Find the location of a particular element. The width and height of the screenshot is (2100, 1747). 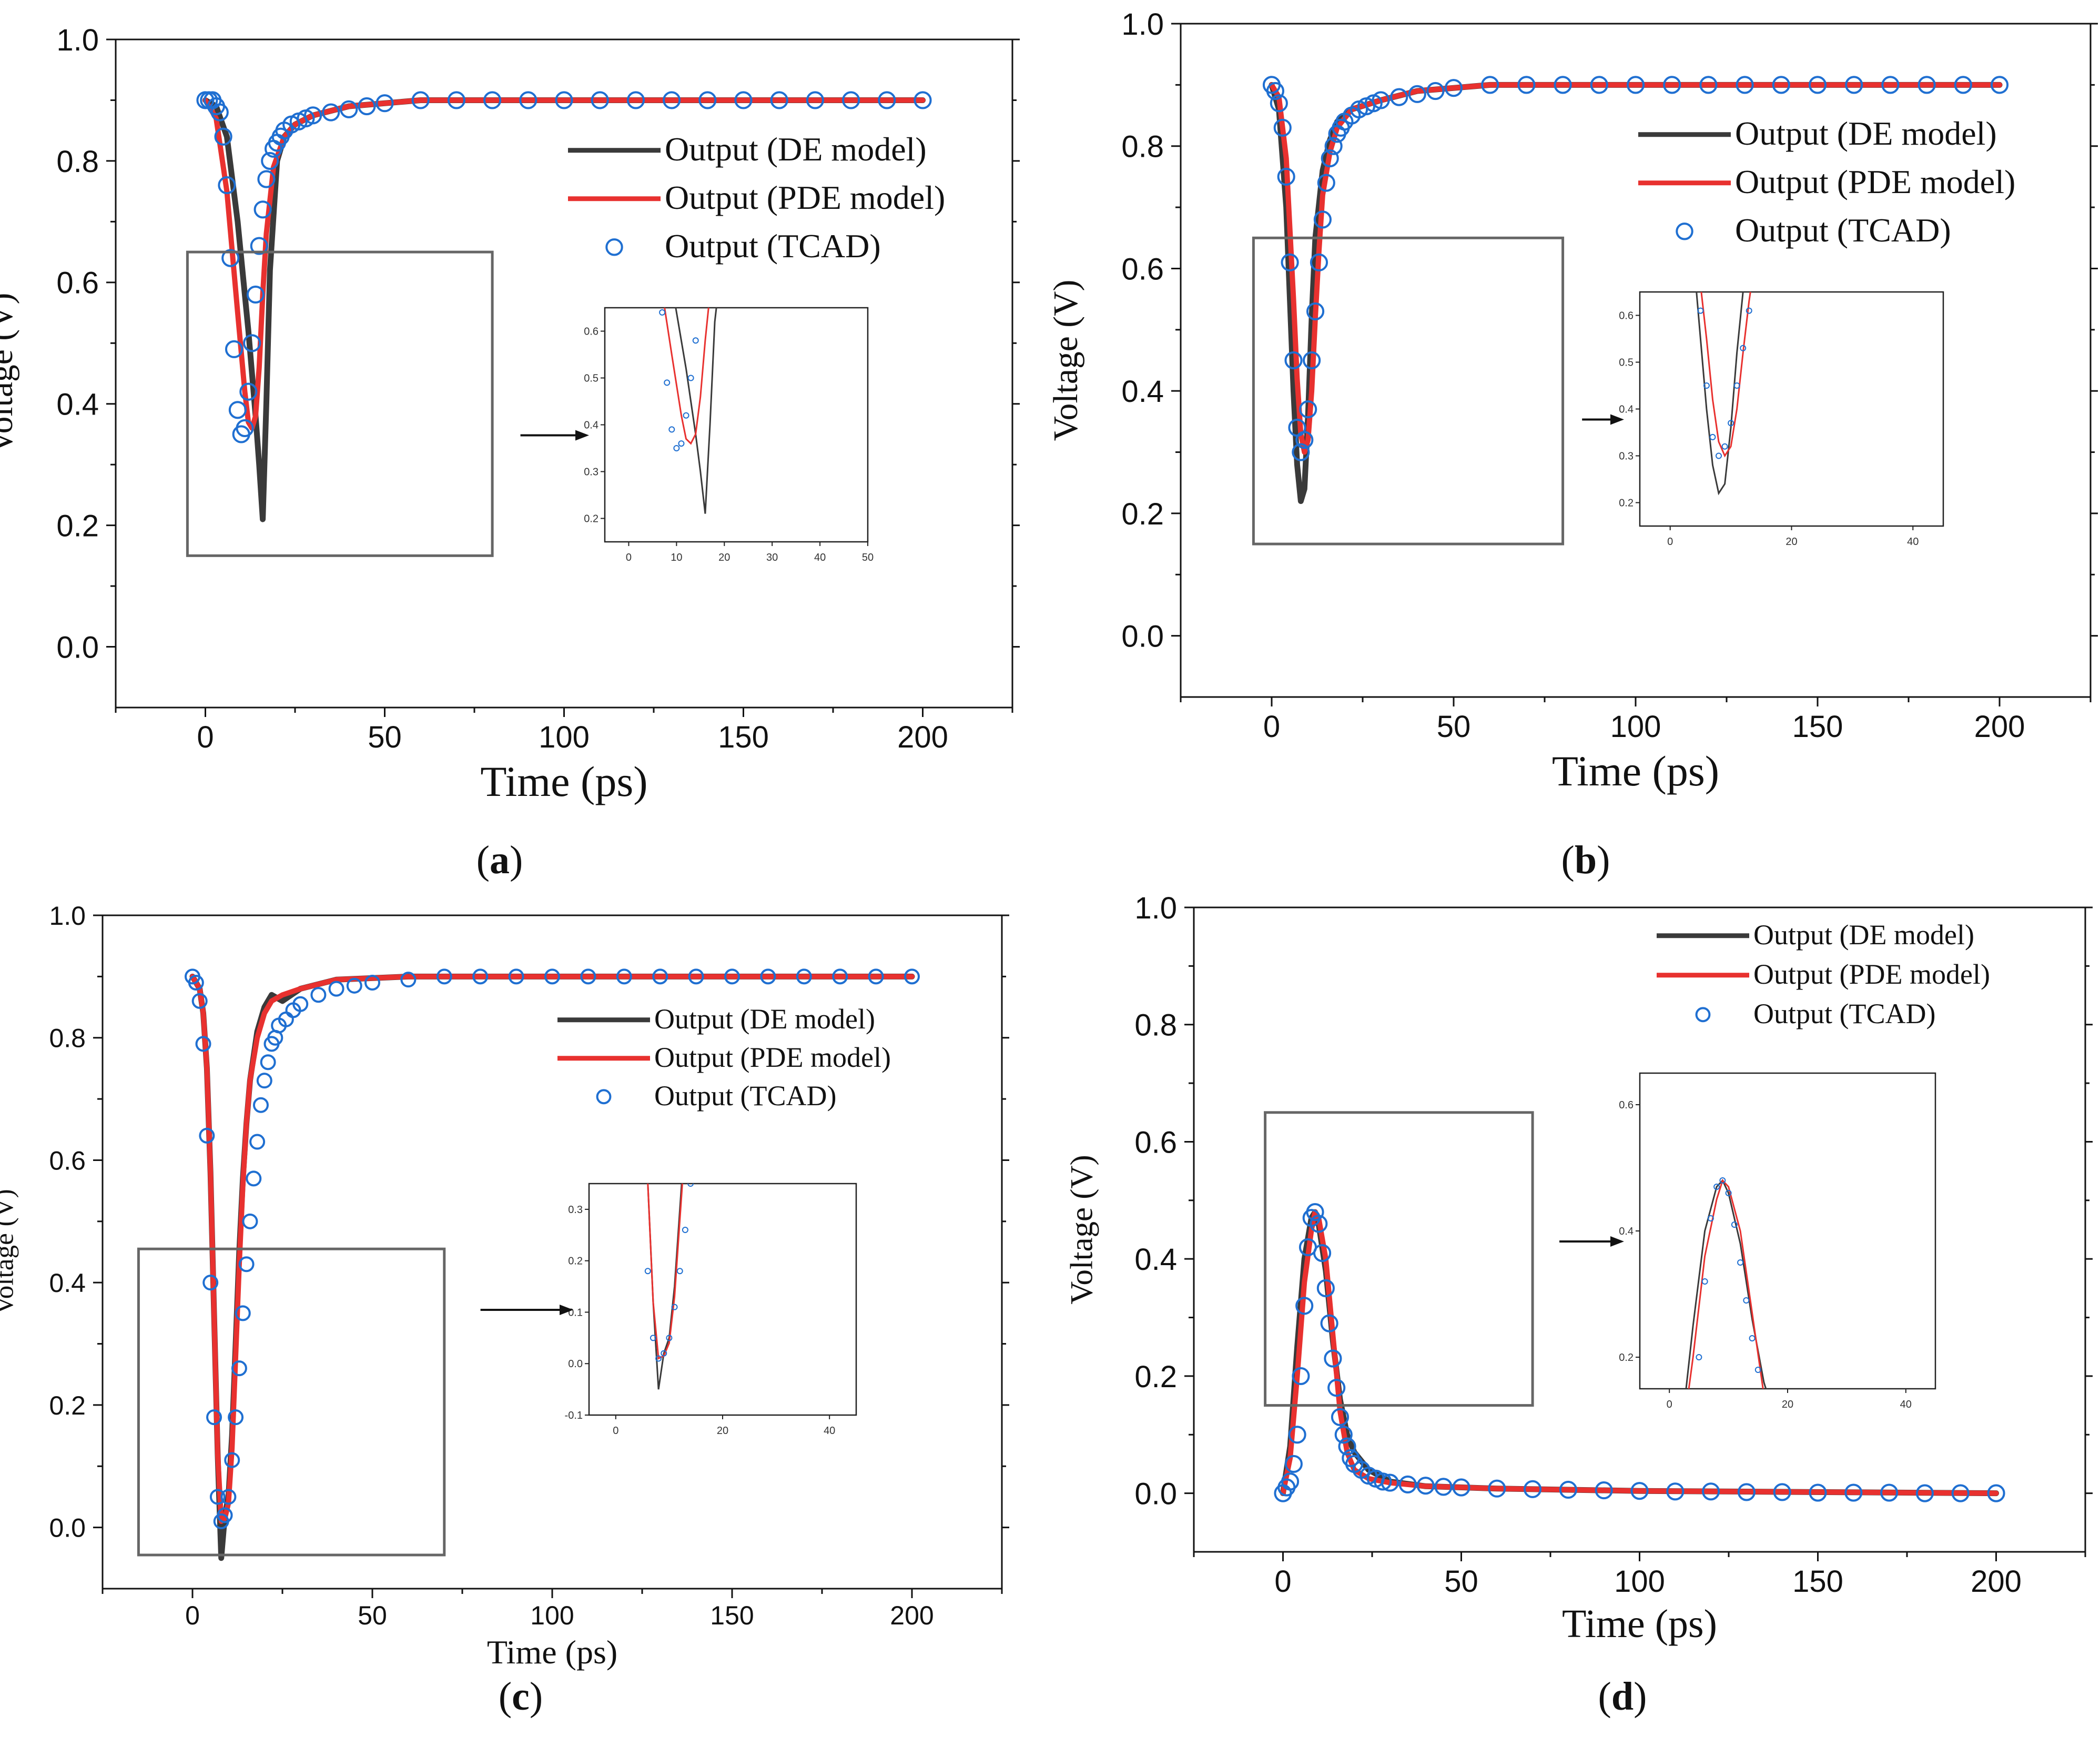

inset-y-tick-label: -0.1 is located at coordinates (574, 1415).